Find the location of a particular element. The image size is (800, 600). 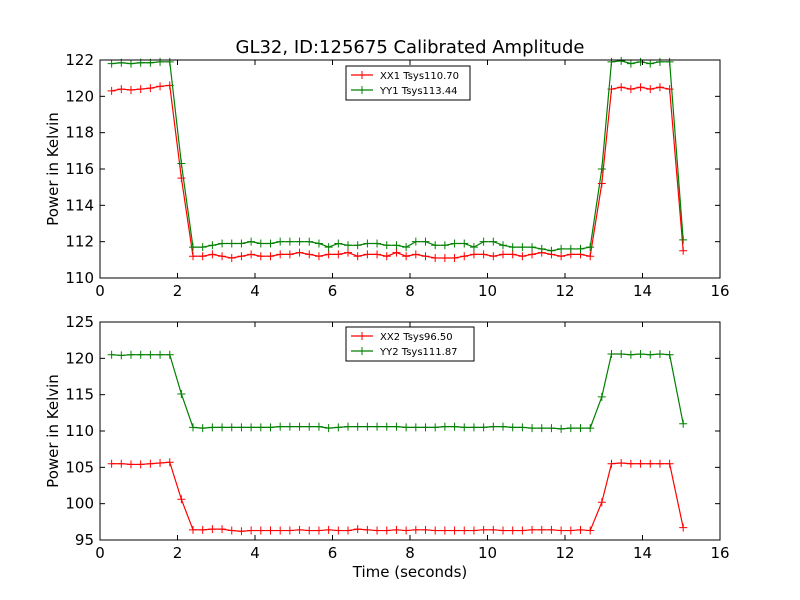

x-tick-label: 2 is located at coordinates (178, 291).